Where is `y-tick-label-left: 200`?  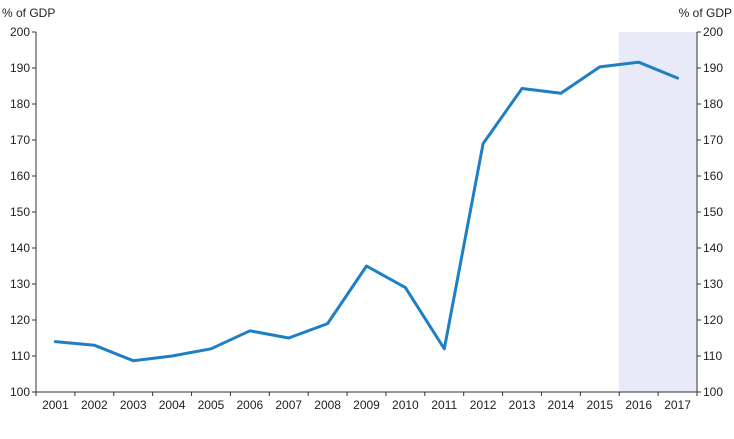
y-tick-label-left: 200 is located at coordinates (20, 32).